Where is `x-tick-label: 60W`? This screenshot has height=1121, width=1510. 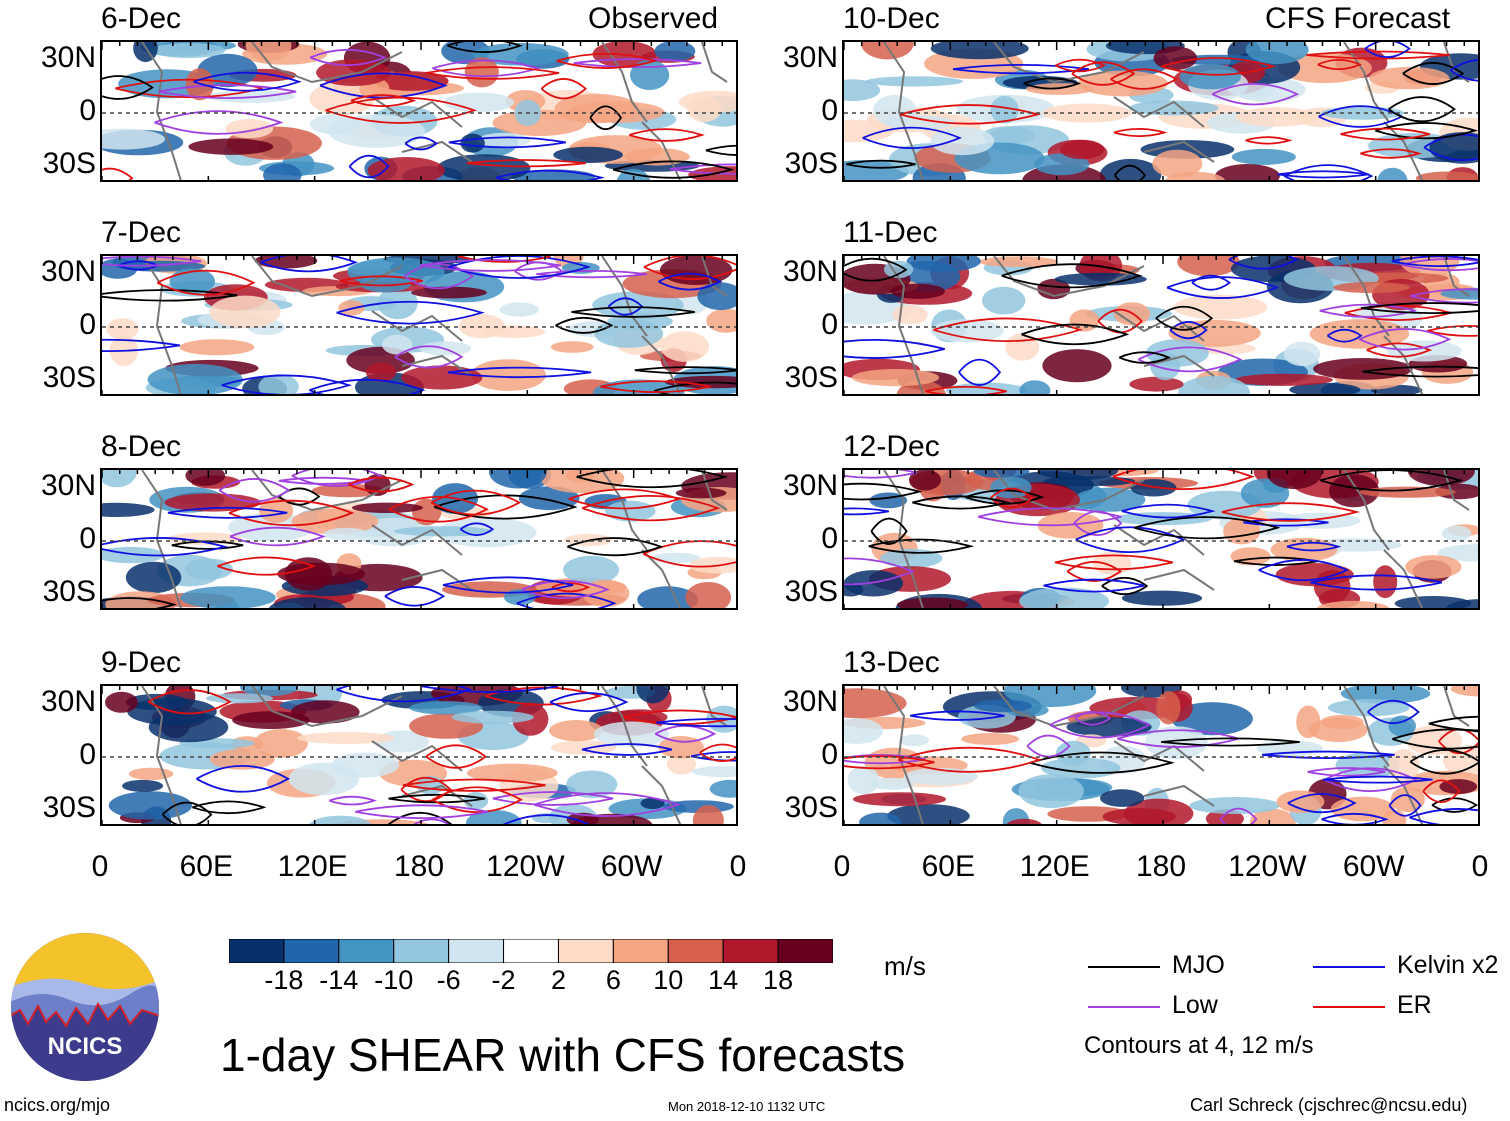
x-tick-label: 60W is located at coordinates (631, 866).